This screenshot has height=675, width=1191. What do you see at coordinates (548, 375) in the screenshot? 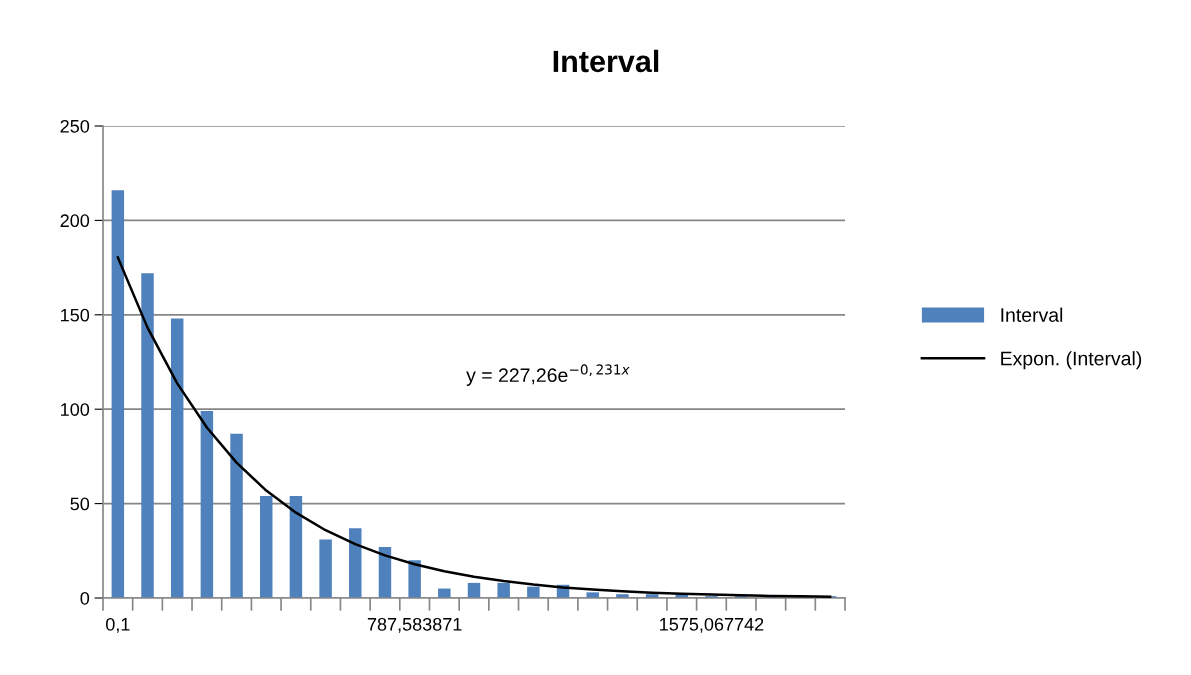
I see `annotation: y = 227,26e$^{−0,231x}$` at bounding box center [548, 375].